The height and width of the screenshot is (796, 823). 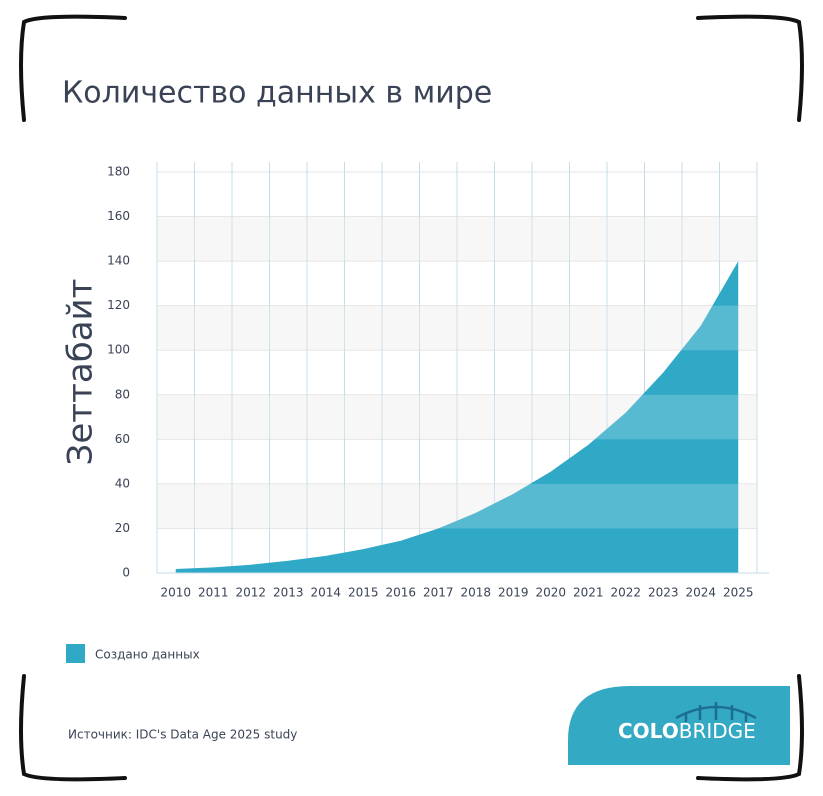 I want to click on y-tick-label: 60, so click(x=122, y=439).